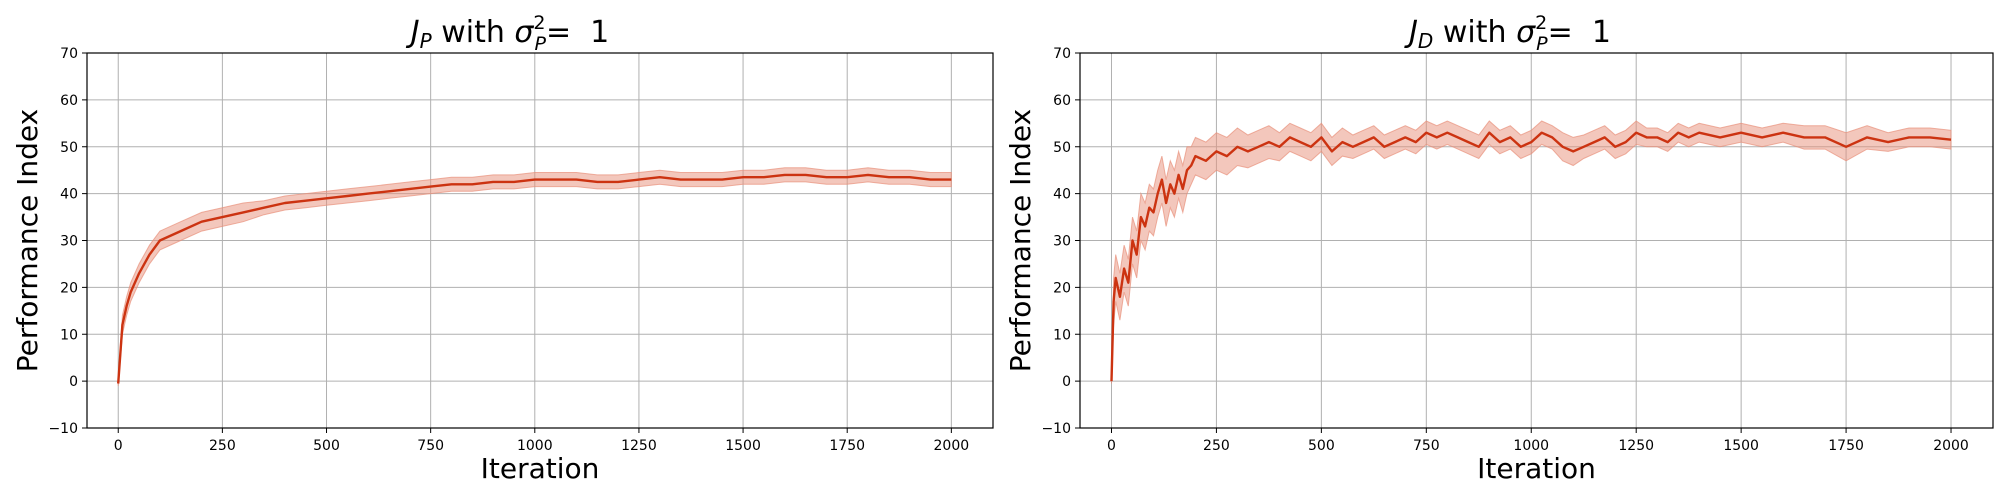 The height and width of the screenshot is (500, 2000). I want to click on x-axis-label-right: Iteration, so click(1536, 468).